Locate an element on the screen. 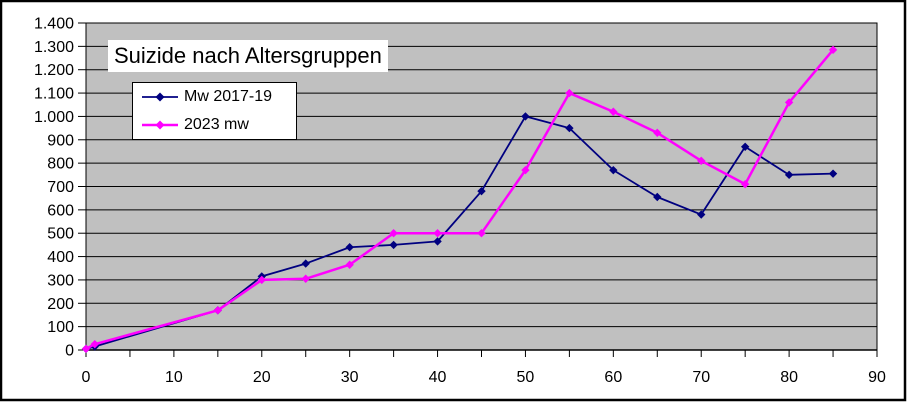  y-axis-label: 200 is located at coordinates (60, 304).